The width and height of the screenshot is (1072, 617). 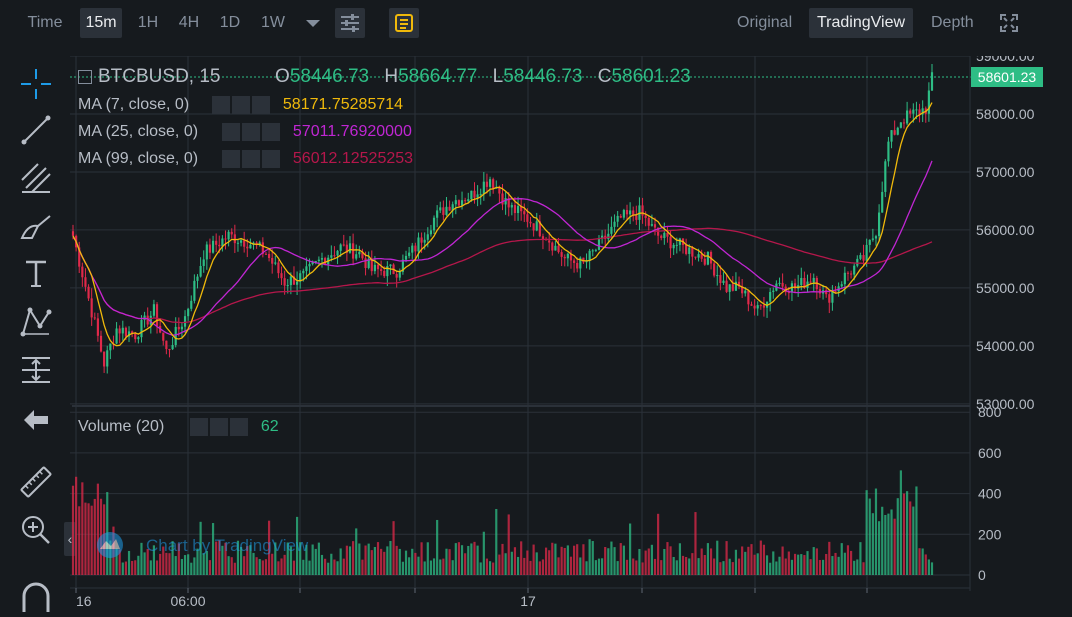 What do you see at coordinates (36, 84) in the screenshot?
I see `crosshair-tool` at bounding box center [36, 84].